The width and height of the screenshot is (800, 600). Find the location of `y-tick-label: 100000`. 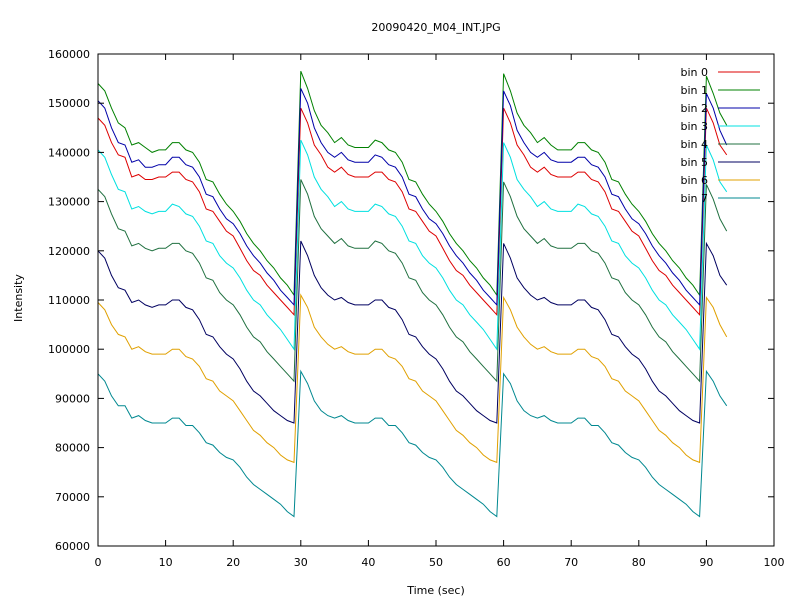

y-tick-label: 100000 is located at coordinates (69, 349).